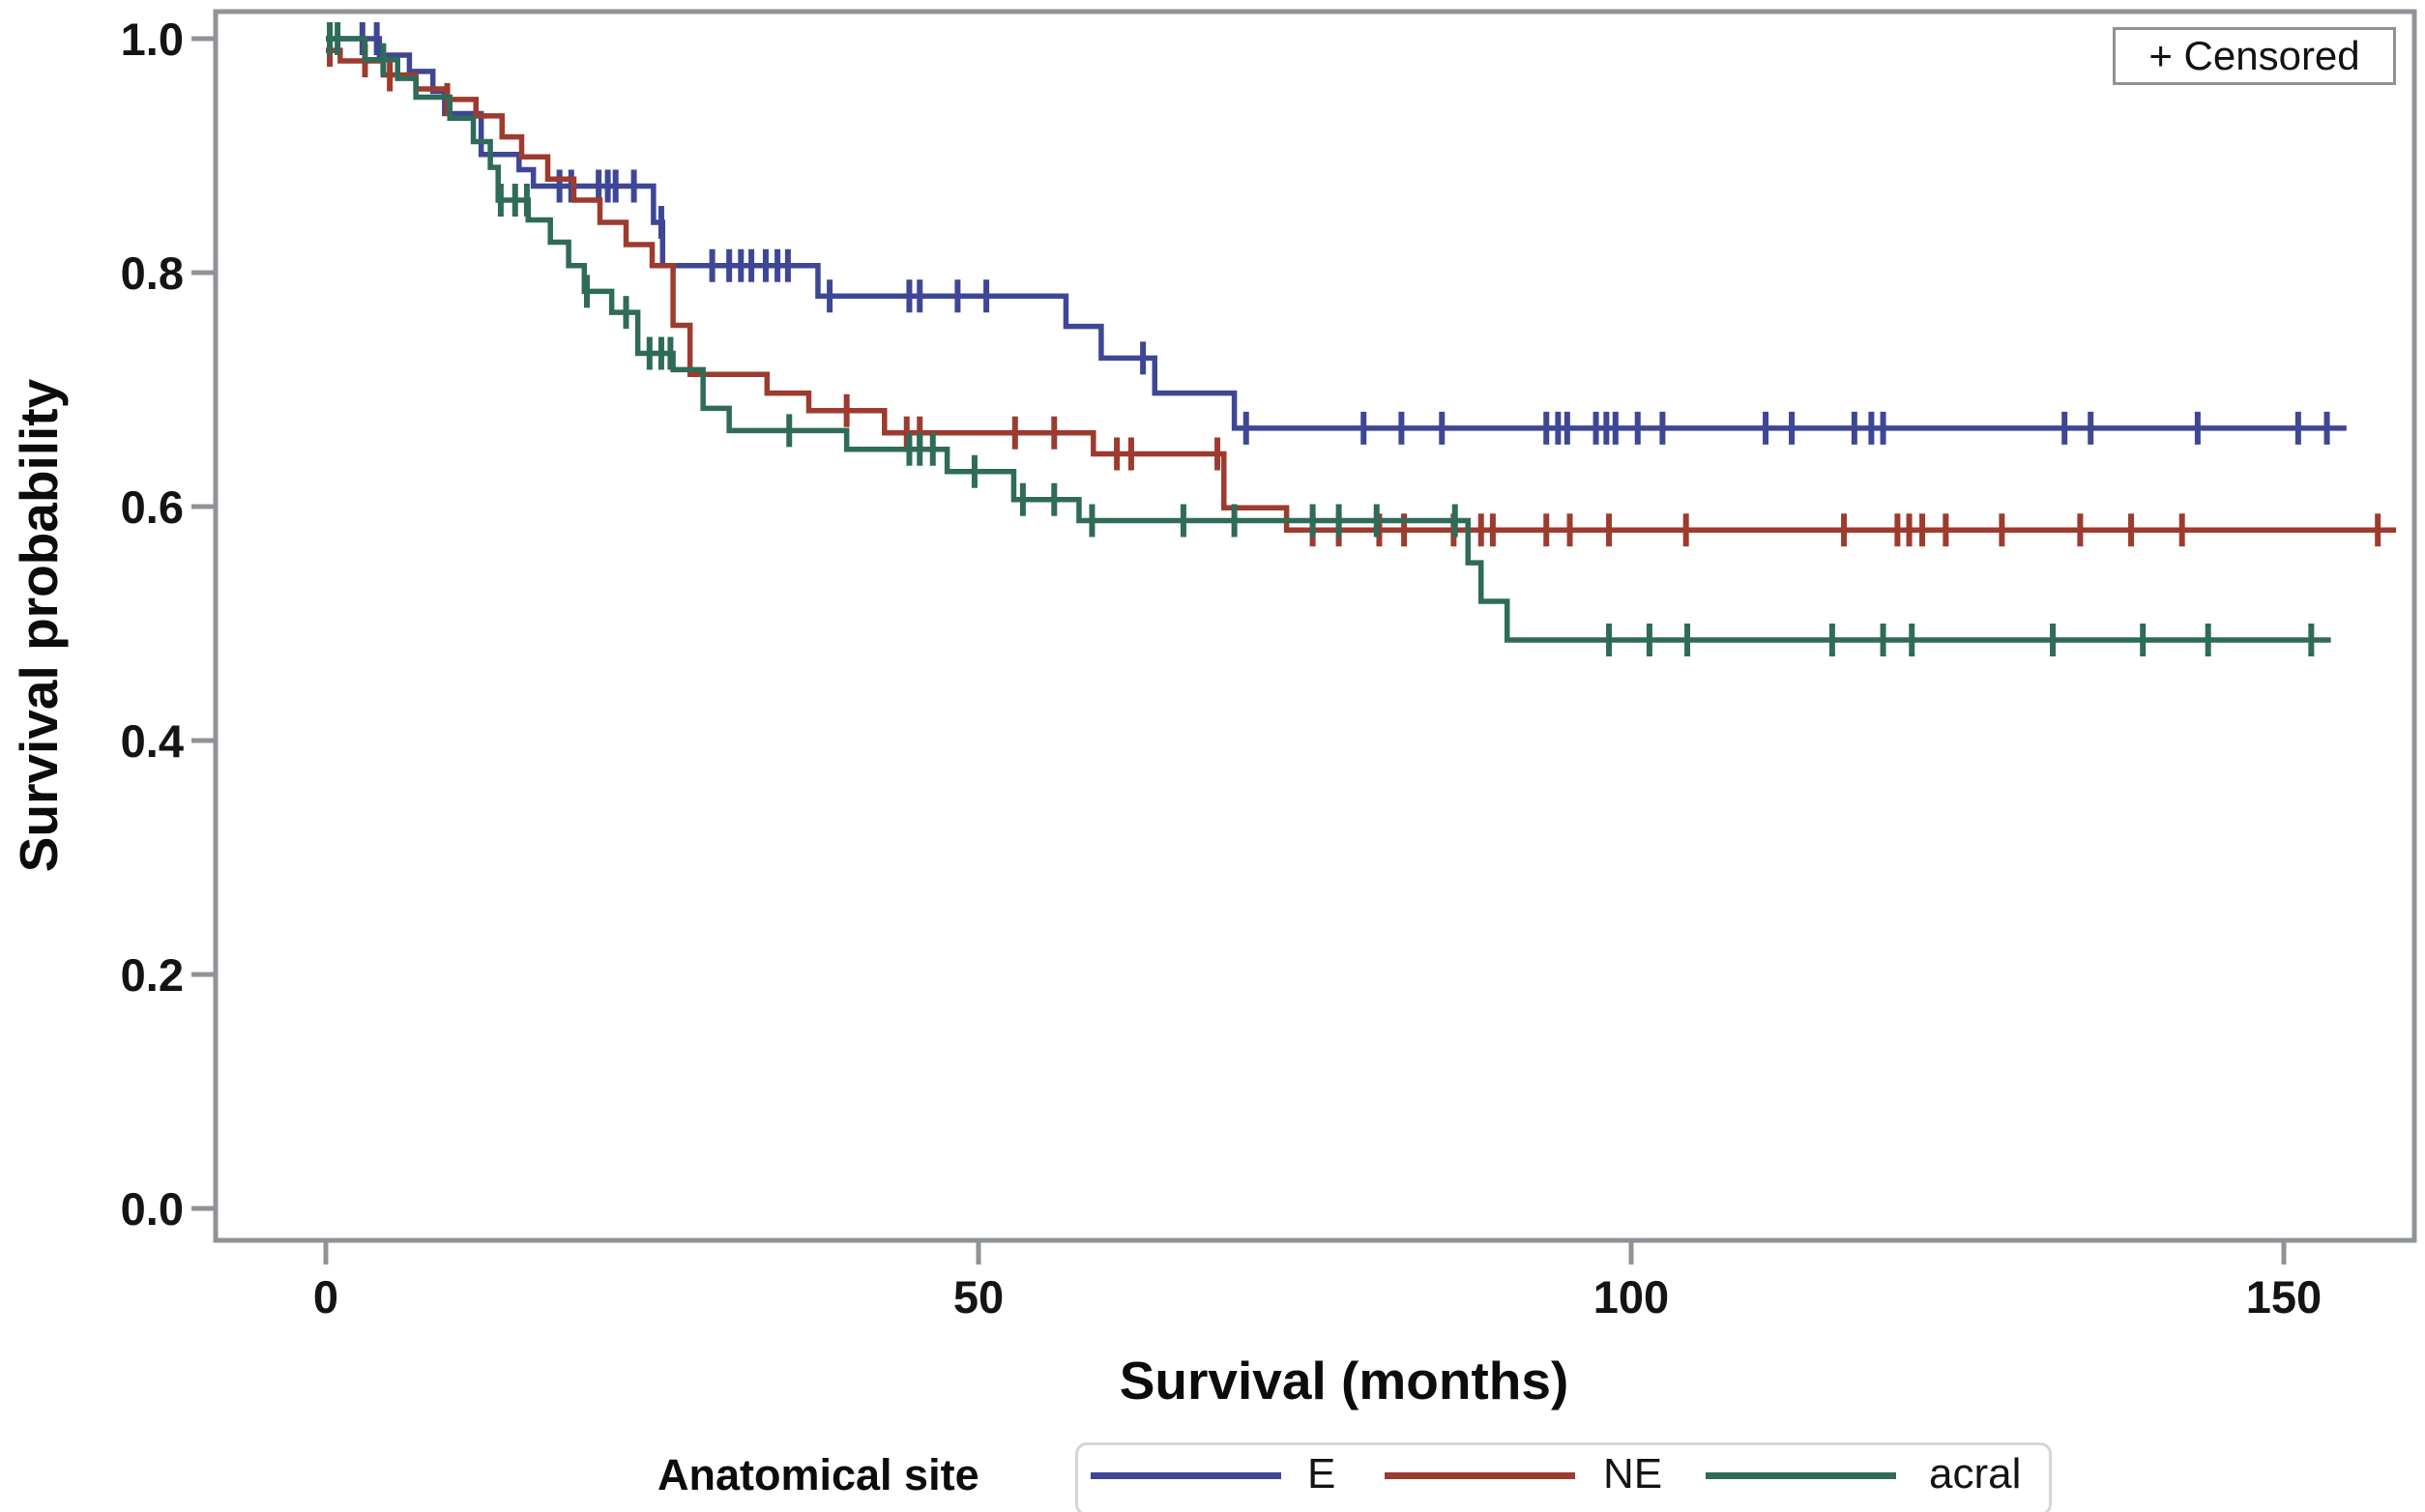 This screenshot has height=1512, width=2425. I want to click on legend-line-E, so click(1186, 1475).